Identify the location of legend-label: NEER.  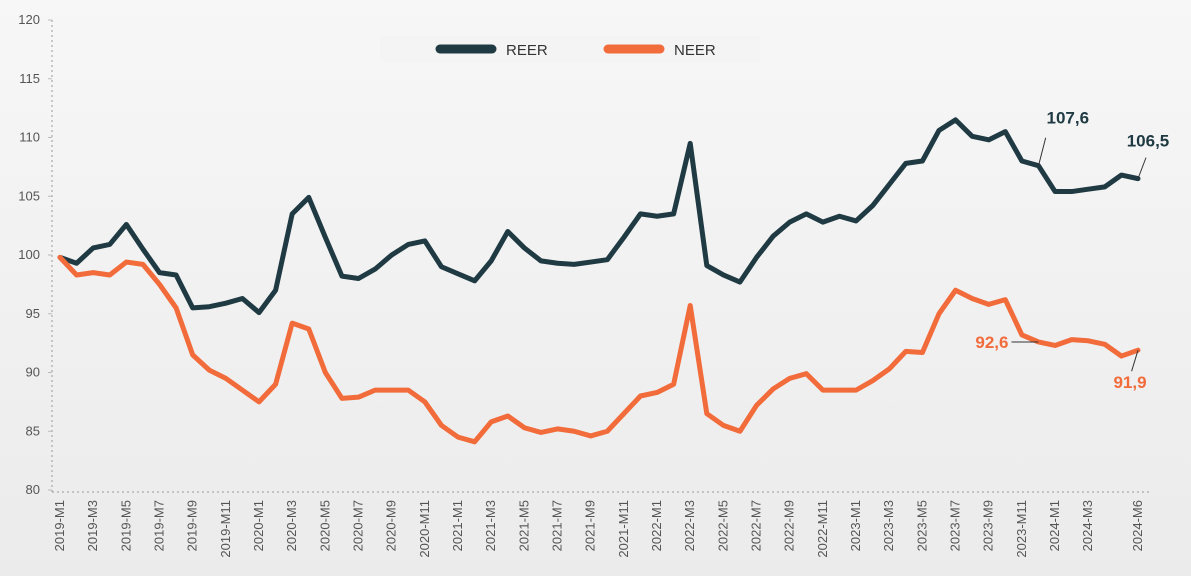
(695, 50).